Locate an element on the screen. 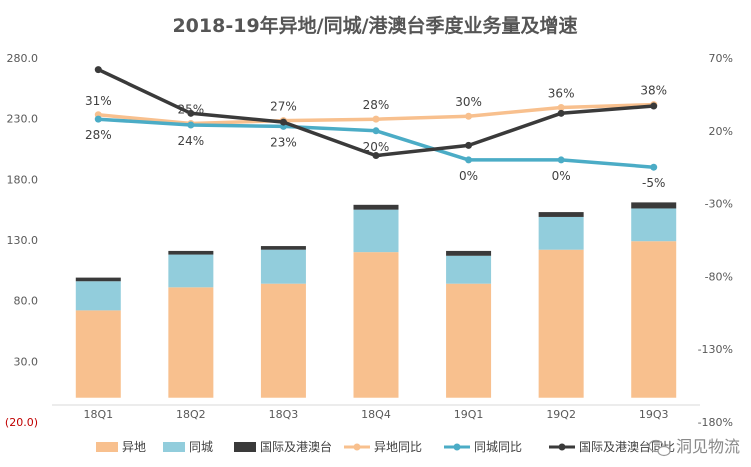 Image resolution: width=751 pixels, height=467 pixels. category-axis: 18Q1 18Q2 18Q3 18Q4 19Q1 19Q2 19Q3 is located at coordinates (375, 414).